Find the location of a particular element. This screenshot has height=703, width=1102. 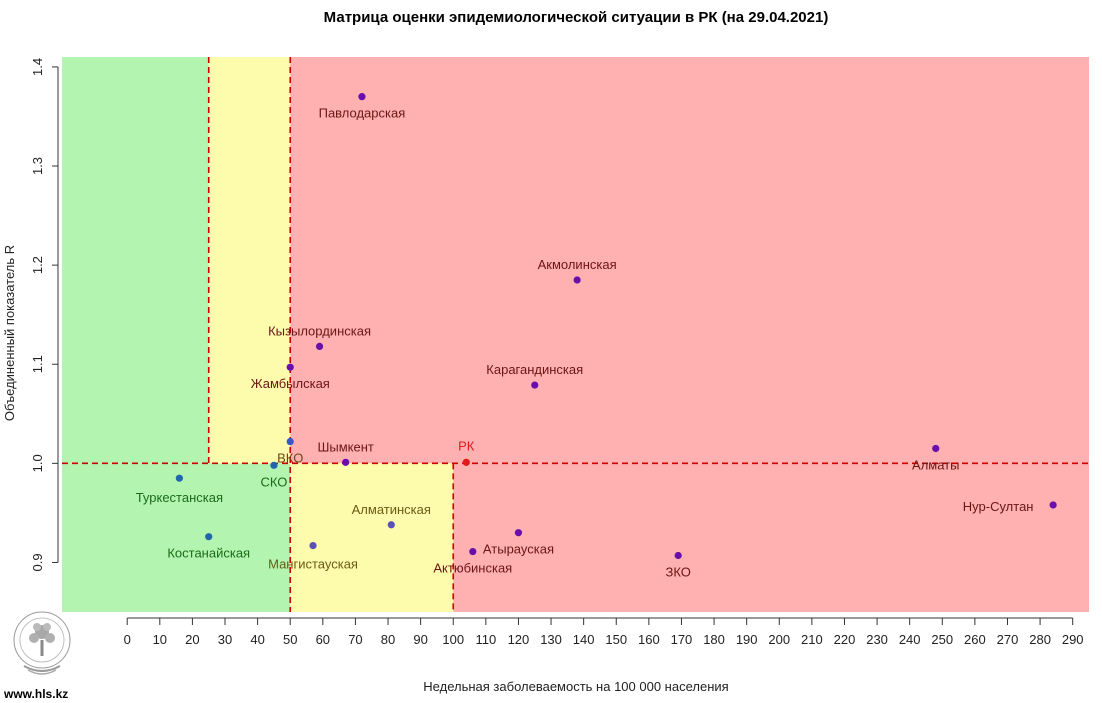

y-tick-label: 0.9 is located at coordinates (37, 562).